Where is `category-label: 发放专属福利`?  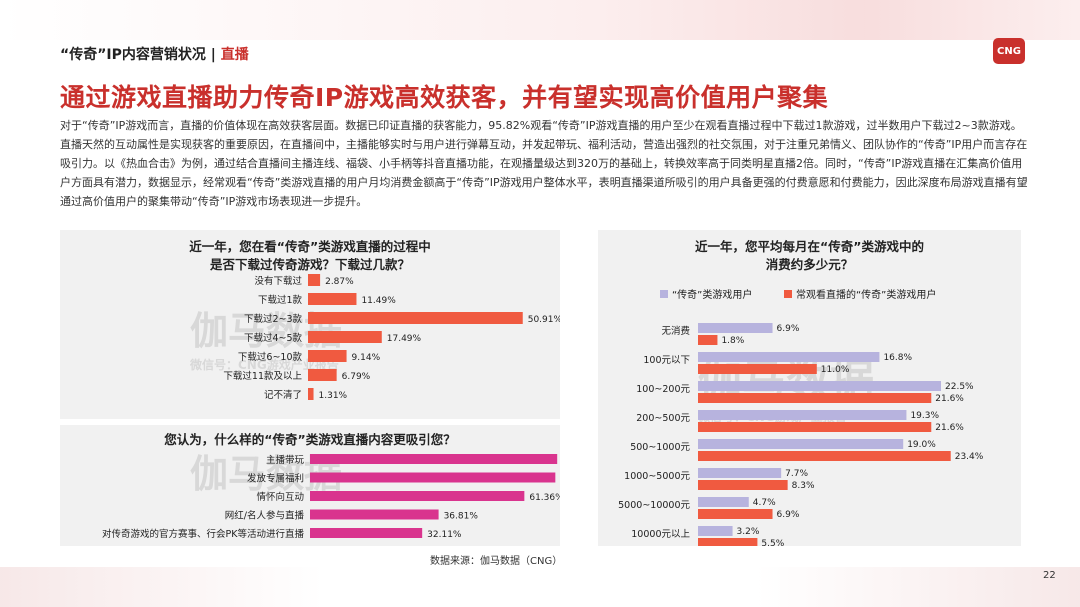 category-label: 发放专属福利 is located at coordinates (275, 479).